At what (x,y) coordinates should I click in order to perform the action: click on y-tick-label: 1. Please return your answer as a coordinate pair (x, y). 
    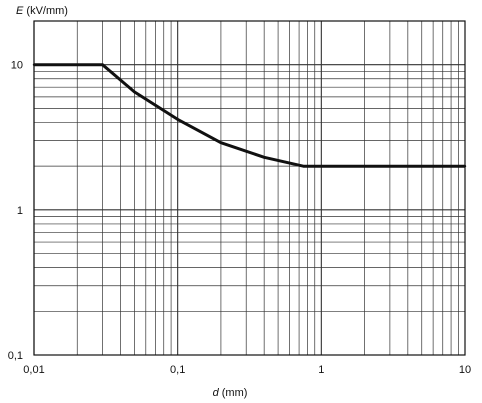
    Looking at the image, I should click on (20, 211).